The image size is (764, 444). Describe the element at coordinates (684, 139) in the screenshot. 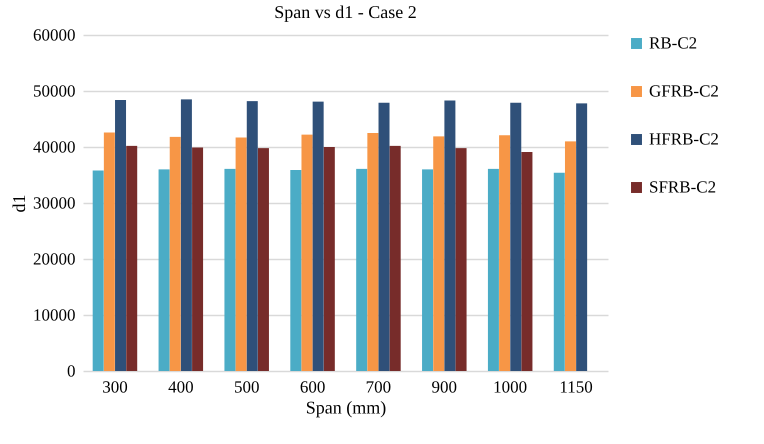

I see `legend-label: HFRB-C2` at that location.